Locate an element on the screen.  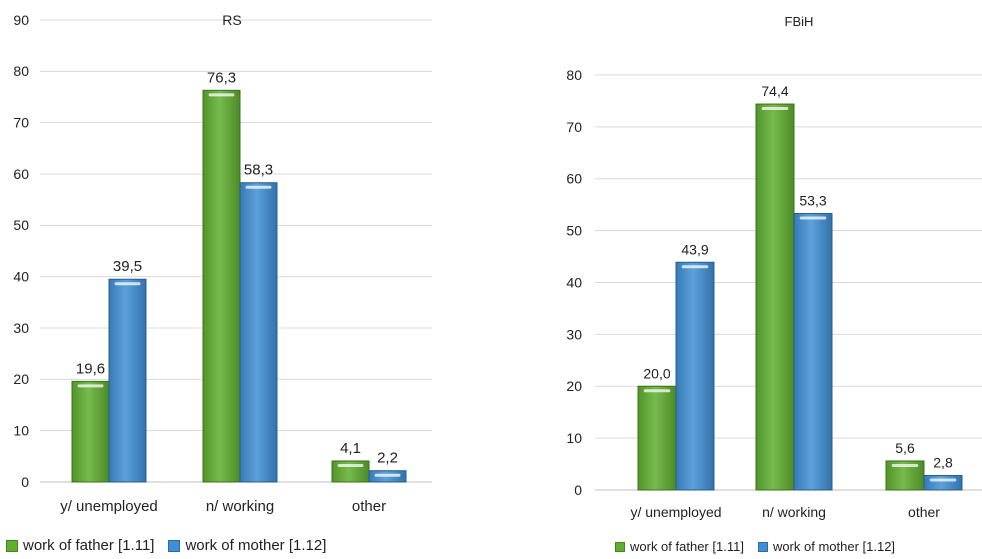
data-label: 43,9 is located at coordinates (694, 249).